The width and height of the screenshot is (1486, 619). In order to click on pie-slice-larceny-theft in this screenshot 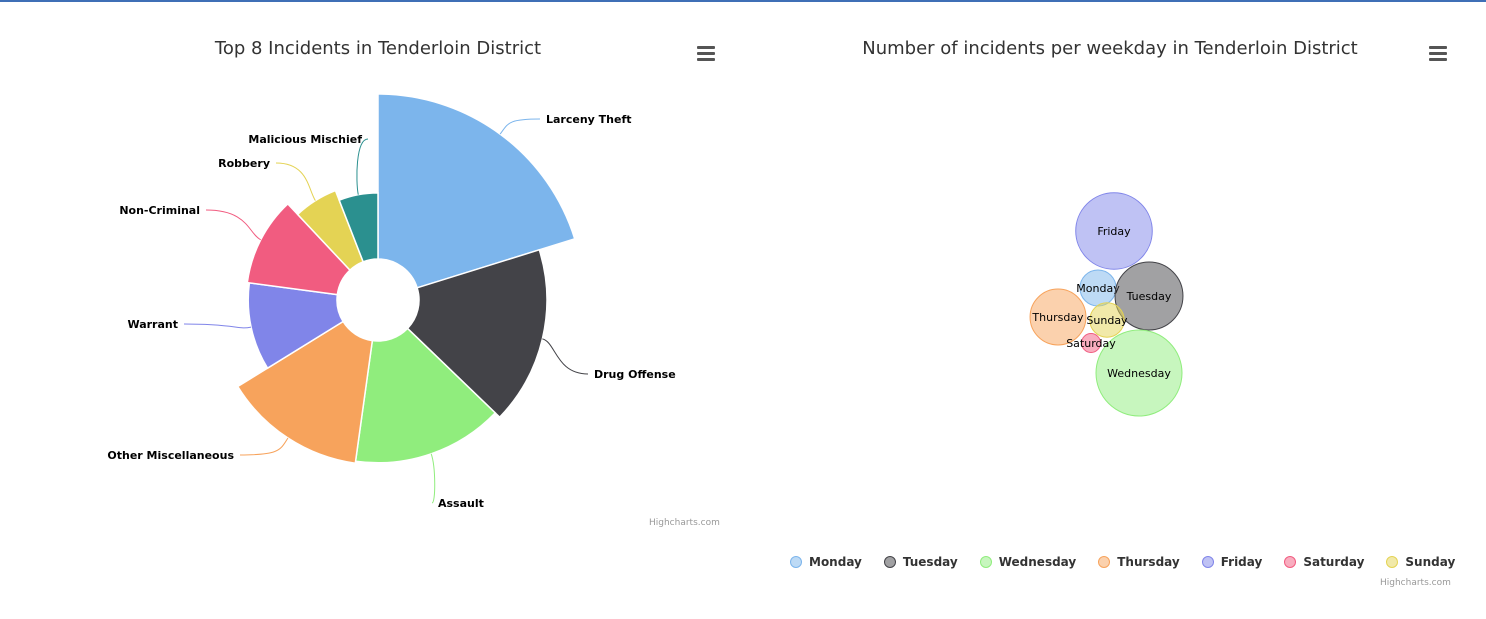, I will do `click(476, 191)`.